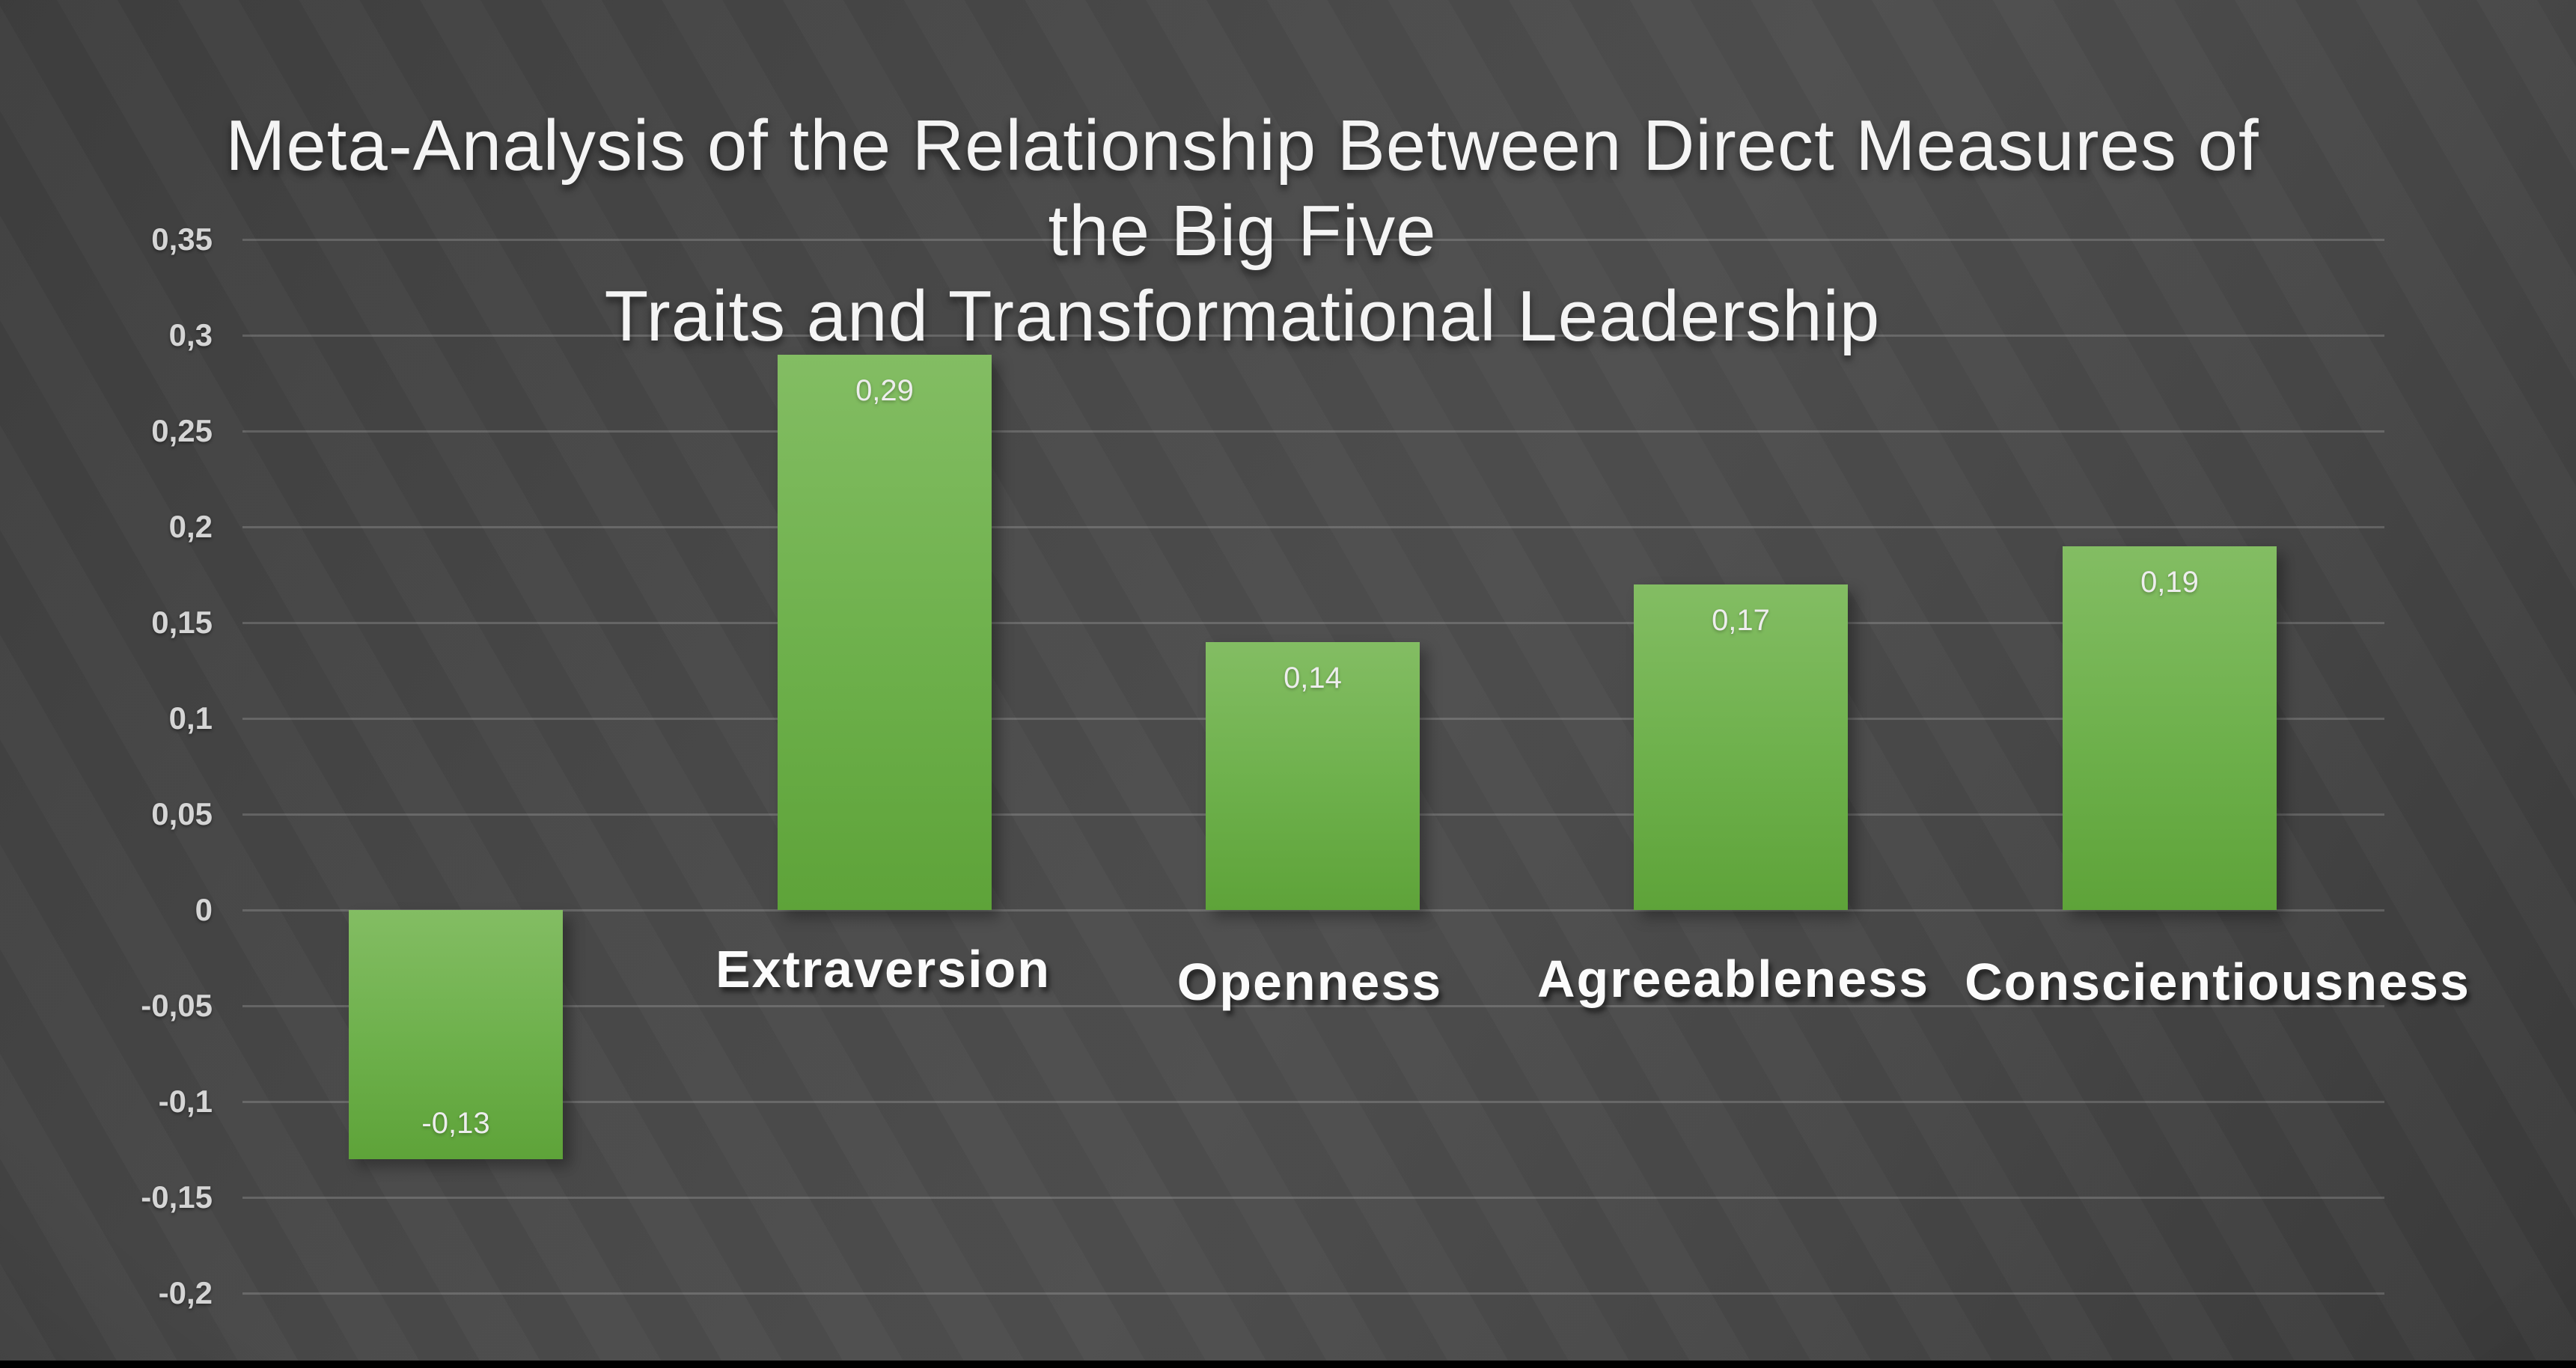 The width and height of the screenshot is (2576, 1368). What do you see at coordinates (2170, 728) in the screenshot?
I see `bar: 0,19` at bounding box center [2170, 728].